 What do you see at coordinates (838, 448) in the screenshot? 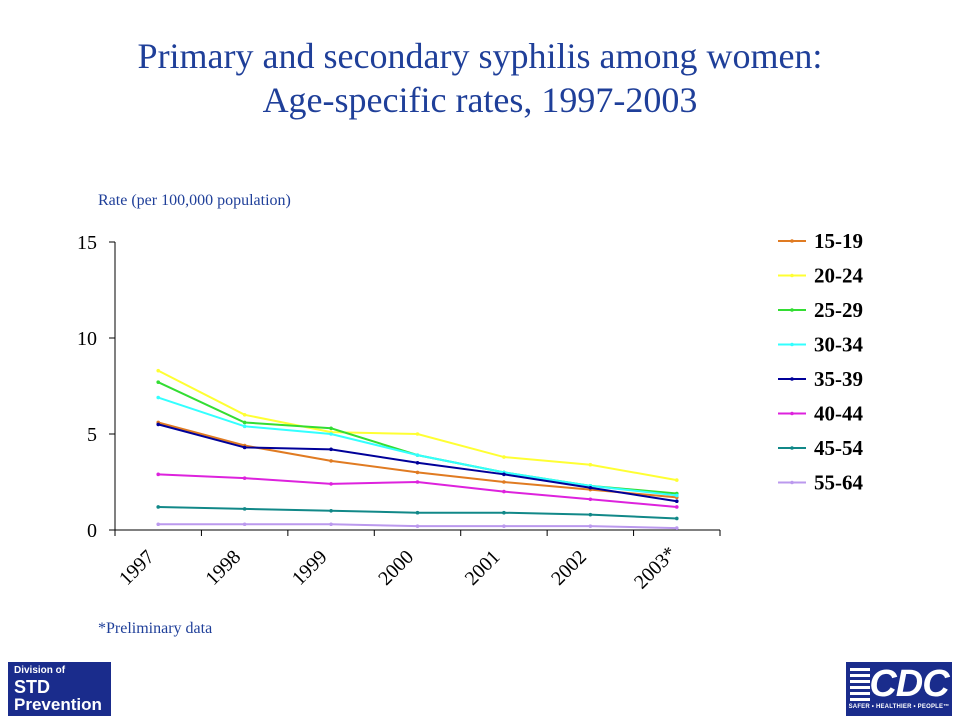
I see `legend-label-45-54: 45-54` at bounding box center [838, 448].